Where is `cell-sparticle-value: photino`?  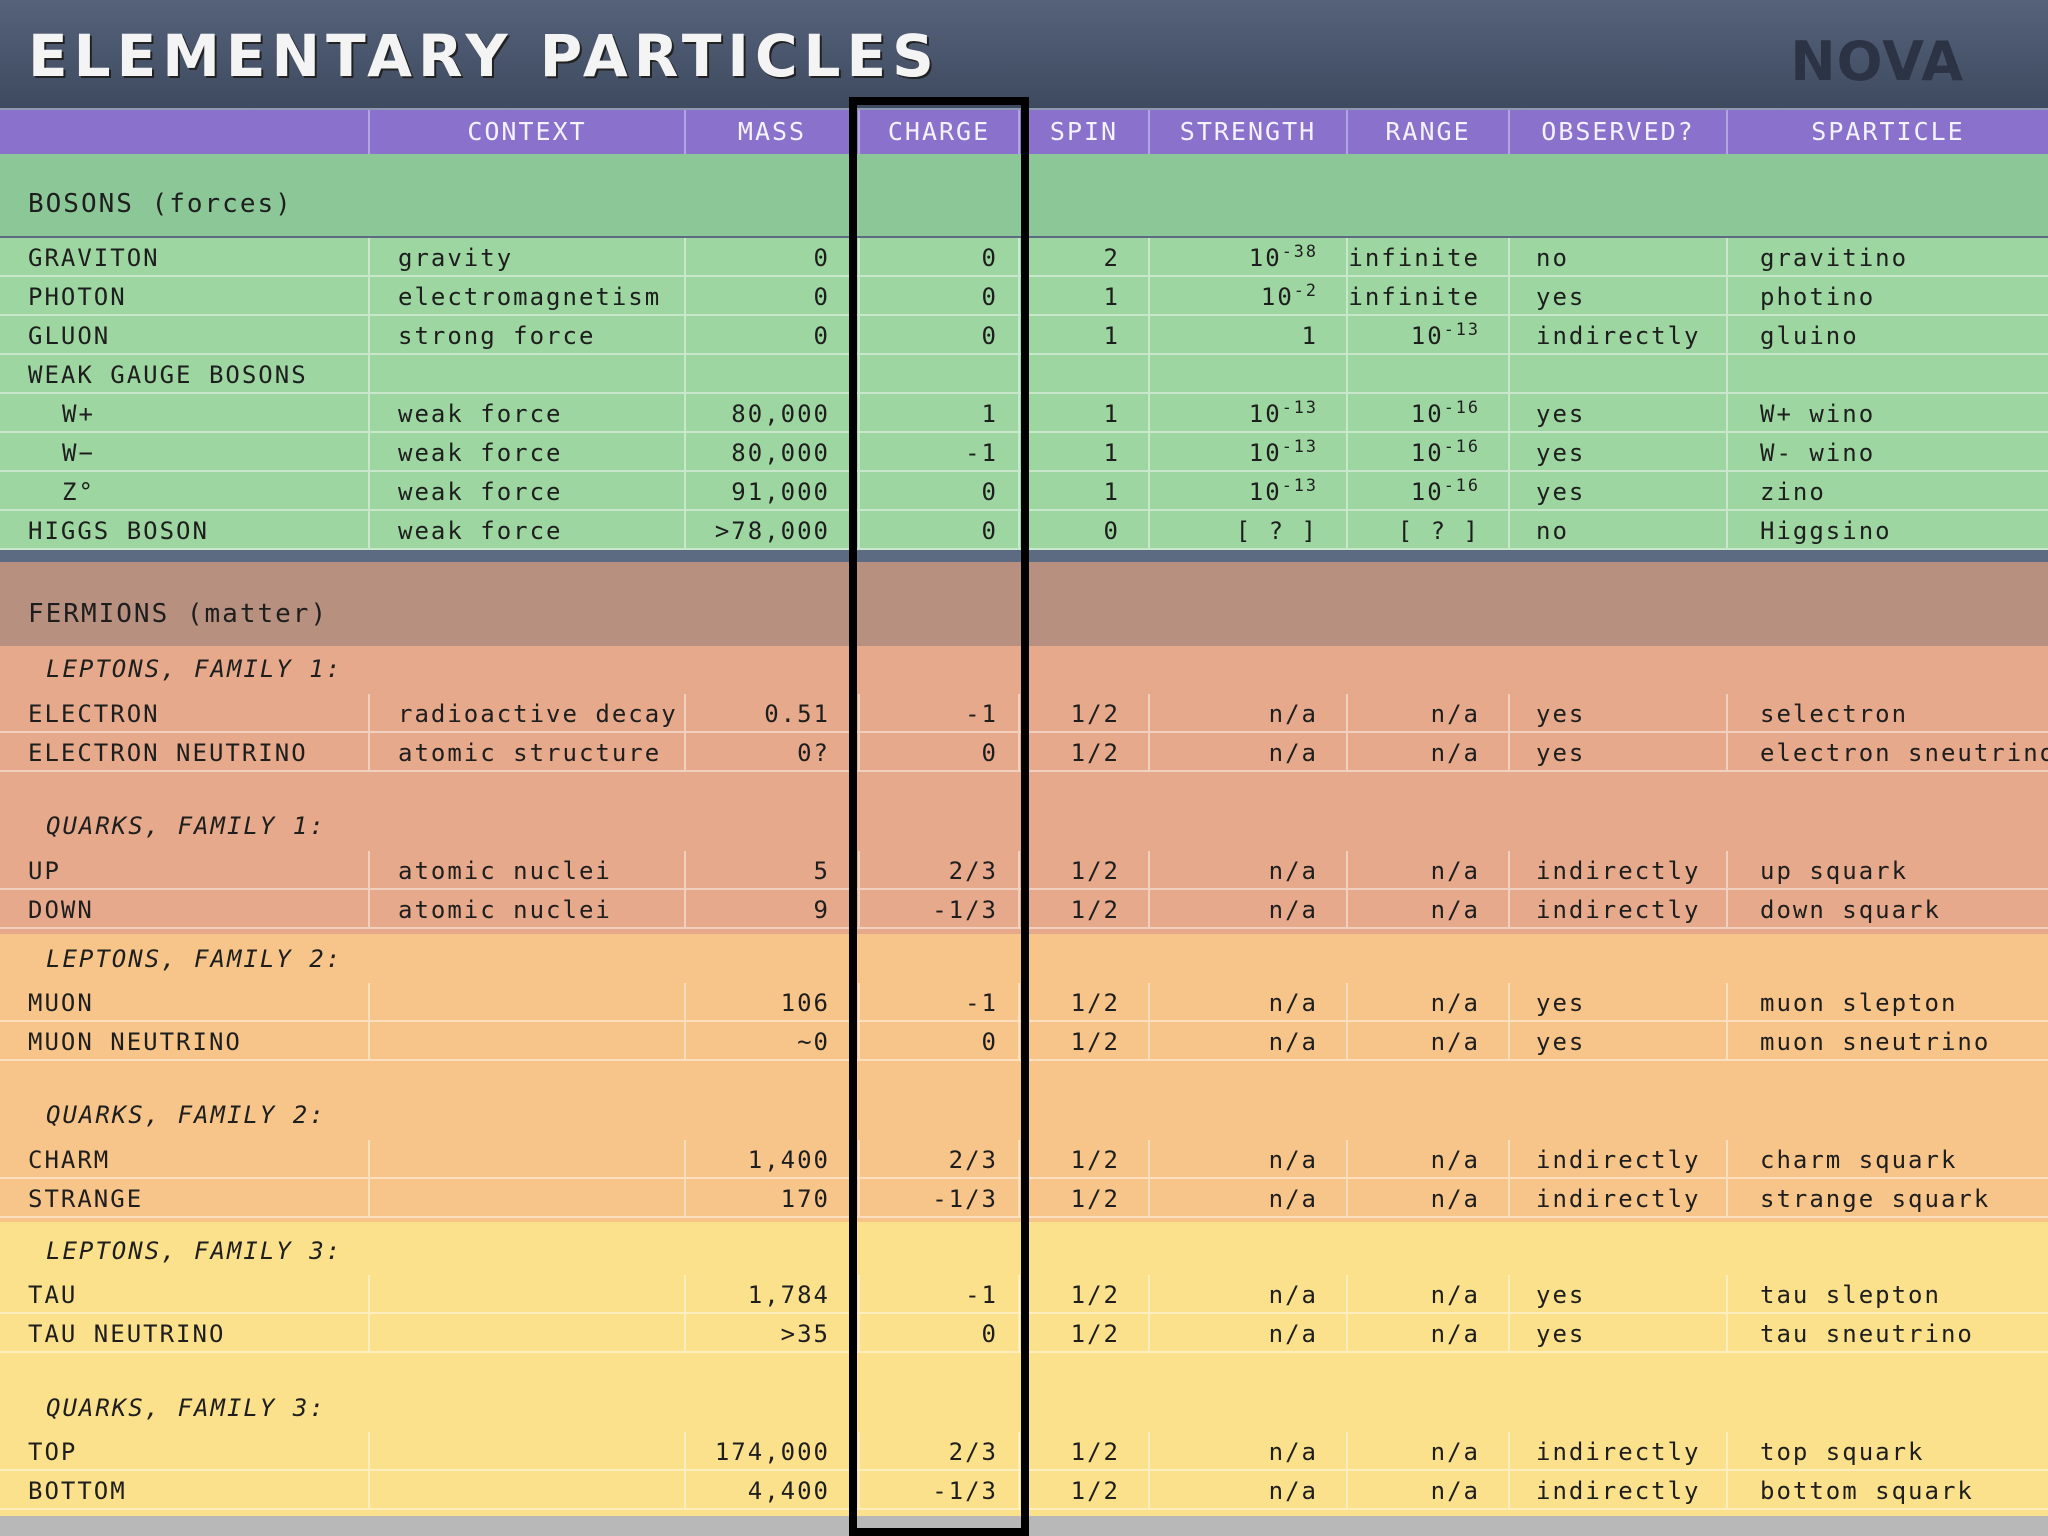 cell-sparticle-value: photino is located at coordinates (1818, 297).